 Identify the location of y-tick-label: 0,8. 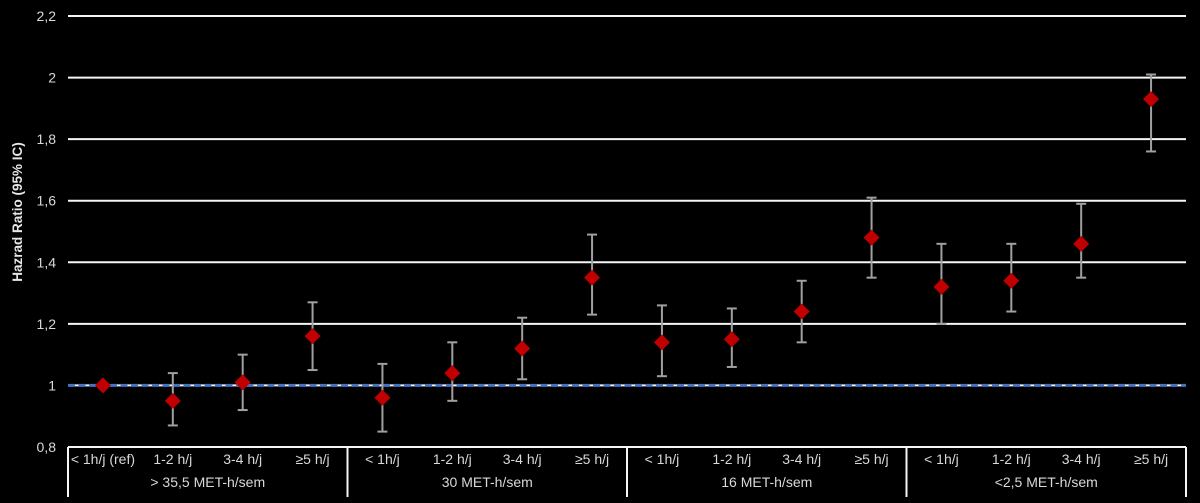
(47, 447).